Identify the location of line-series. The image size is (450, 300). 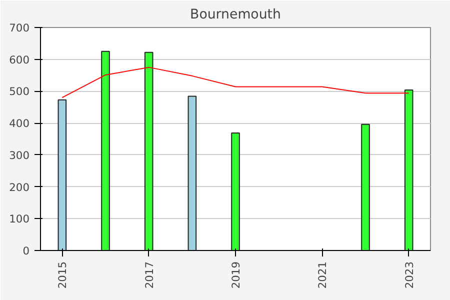
(236, 82).